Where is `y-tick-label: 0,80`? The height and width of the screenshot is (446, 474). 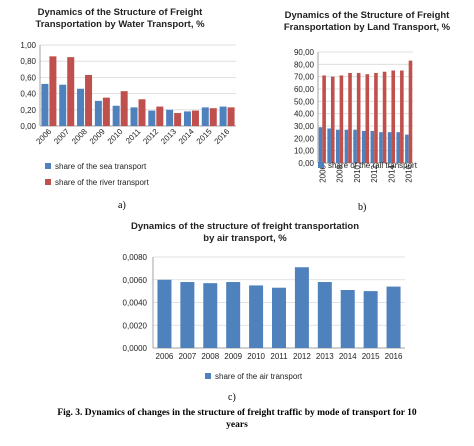 y-tick-label: 0,80 is located at coordinates (28, 61).